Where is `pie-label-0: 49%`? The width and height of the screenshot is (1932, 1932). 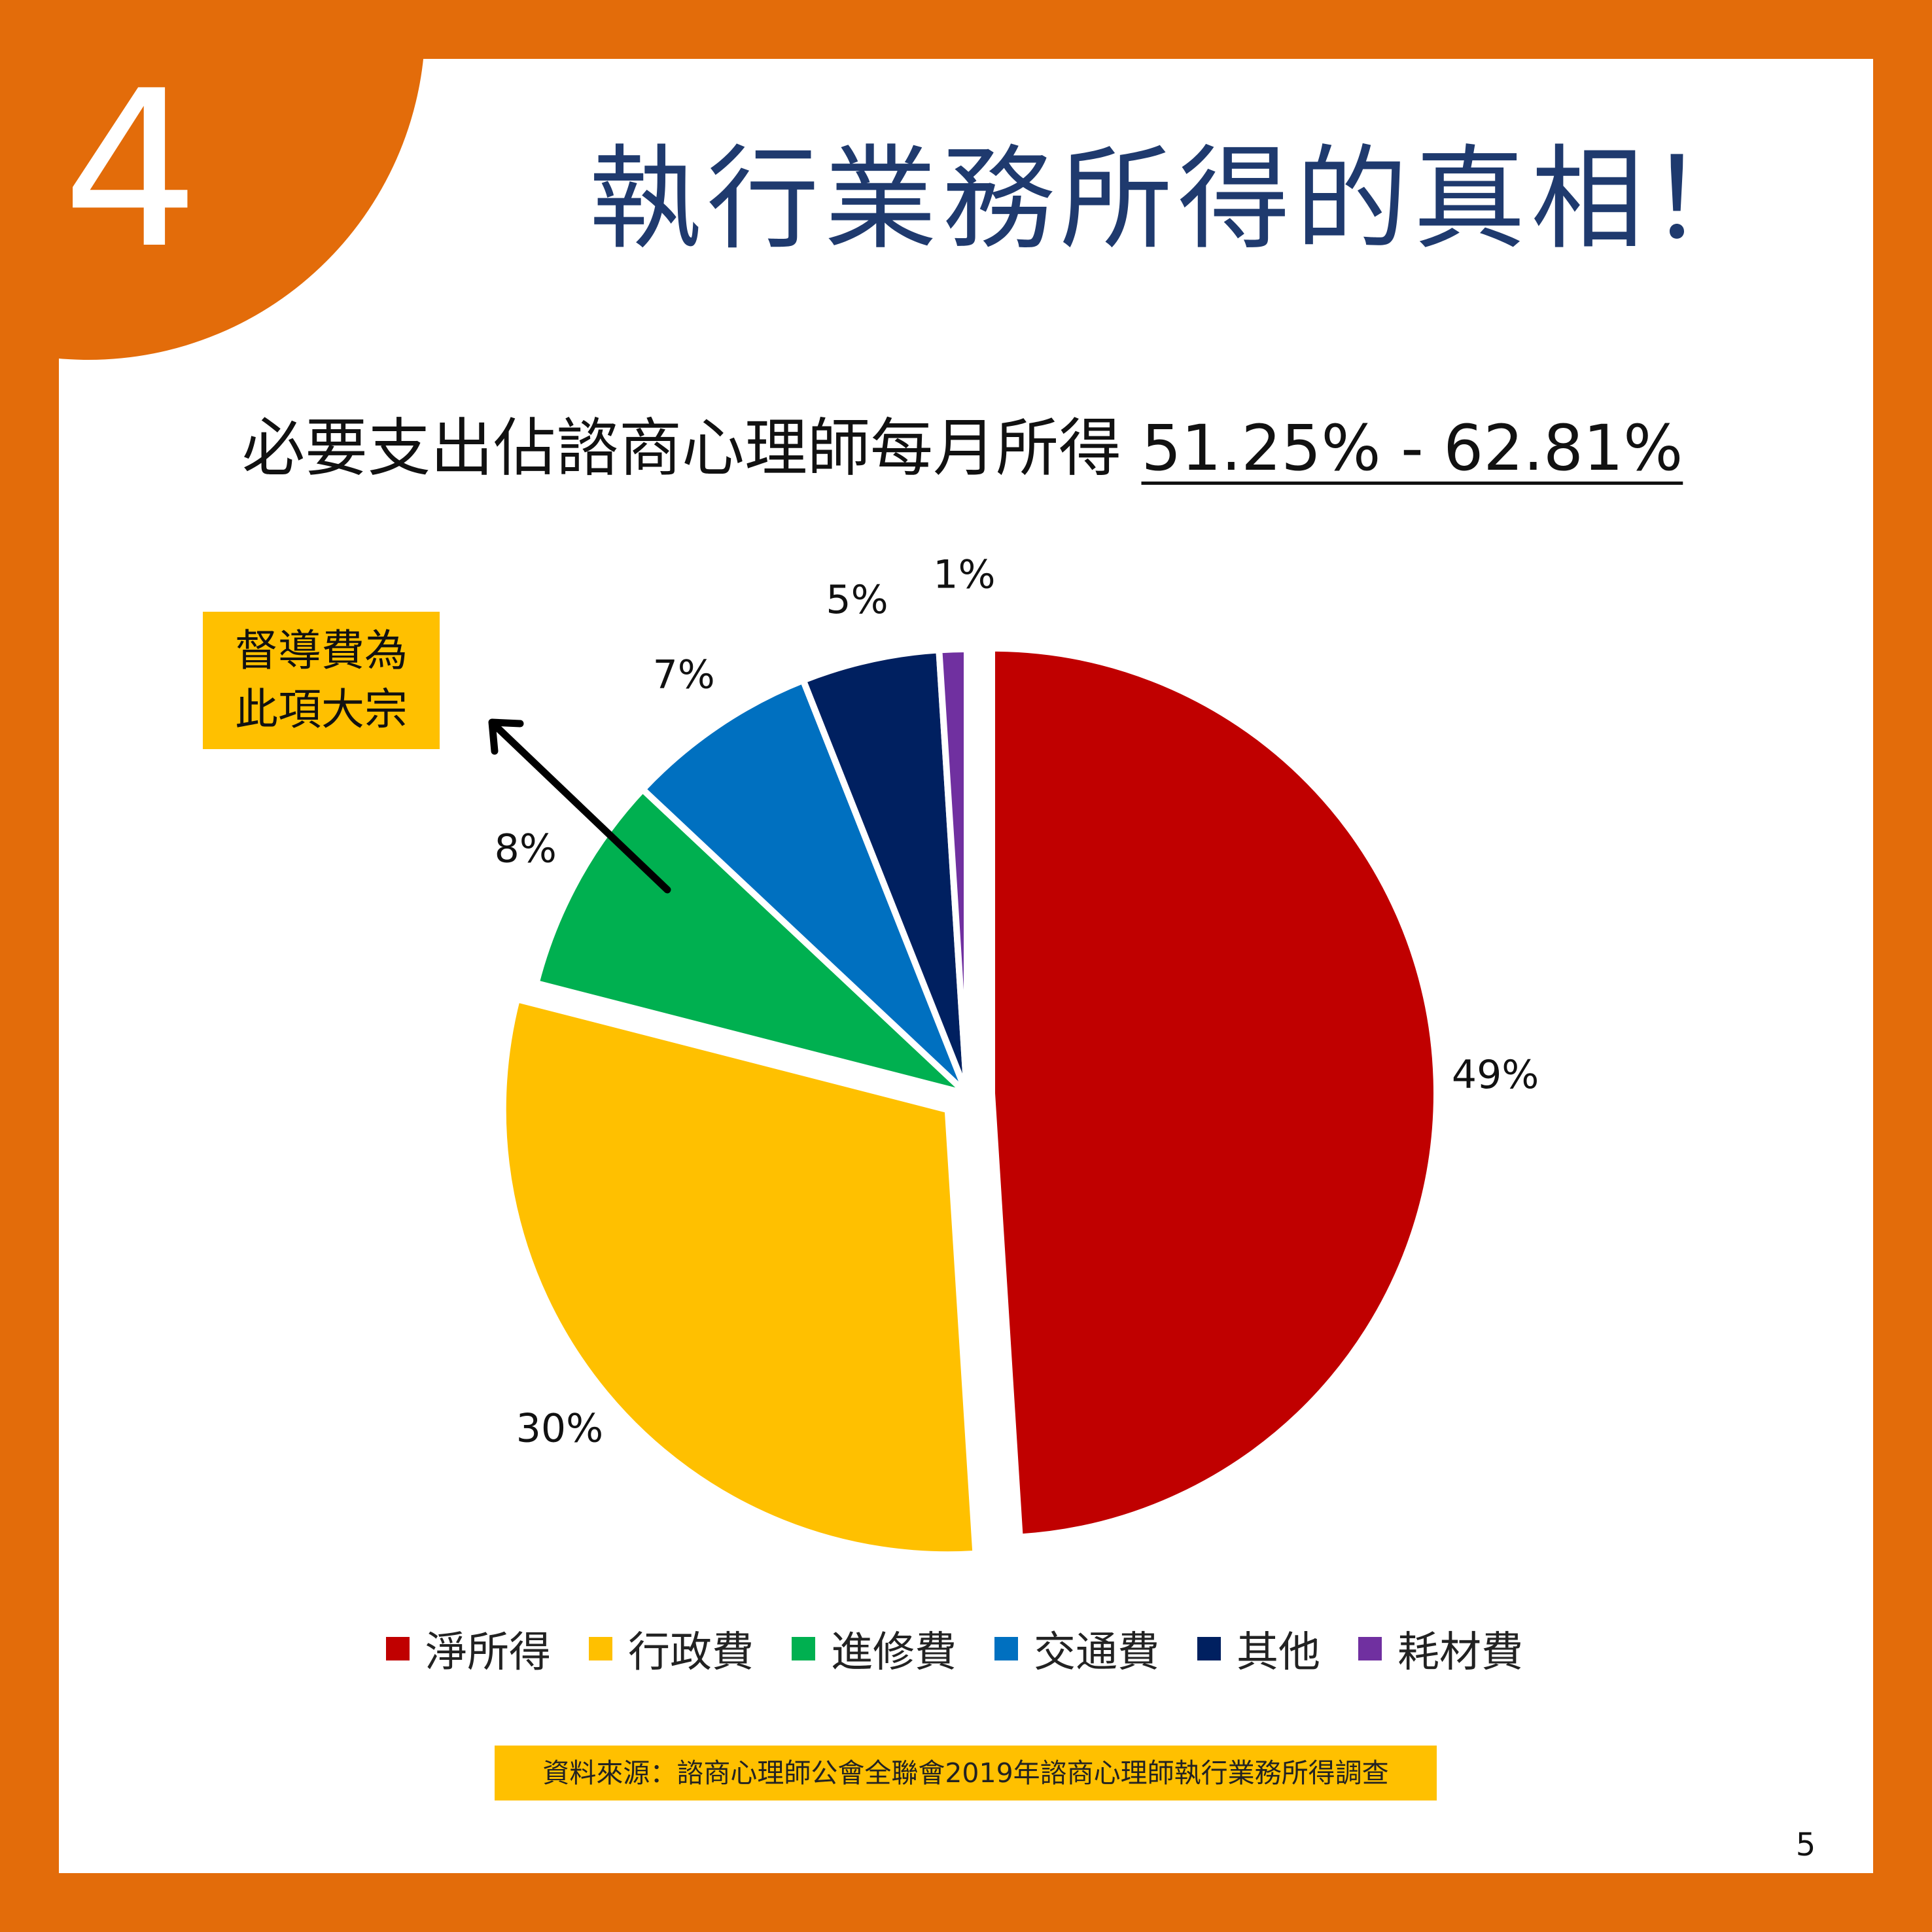
pie-label-0: 49% is located at coordinates (1495, 1075).